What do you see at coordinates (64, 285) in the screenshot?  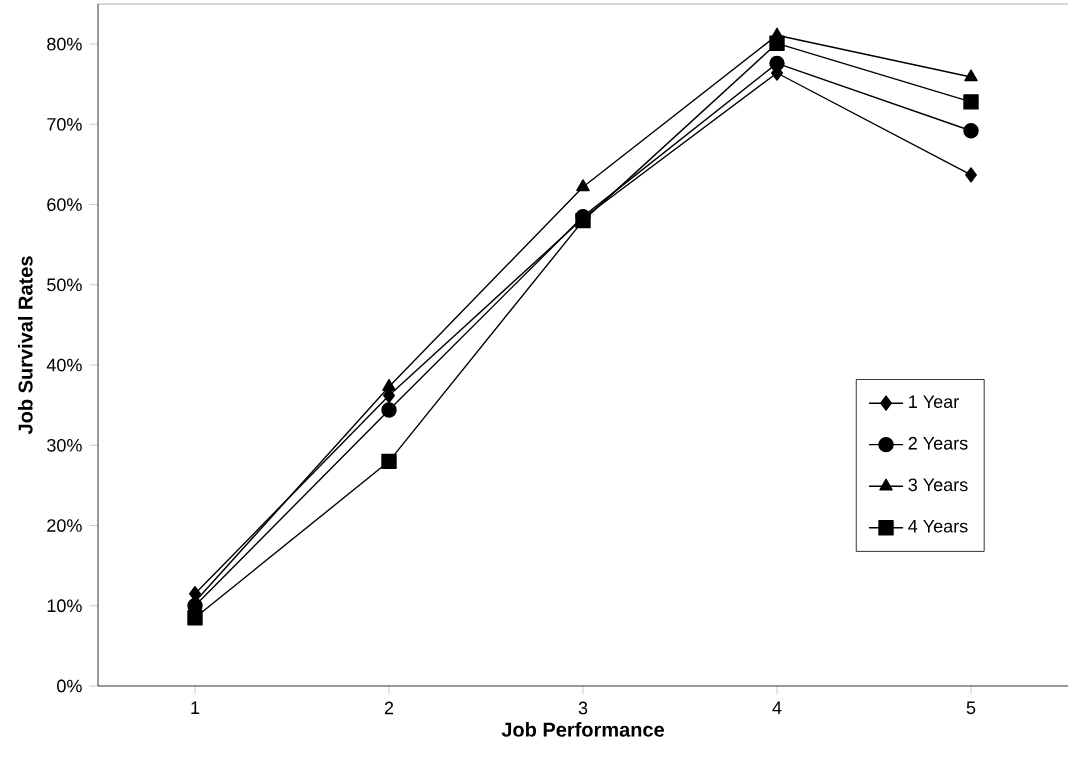 I see `y-tick-label: 50%` at bounding box center [64, 285].